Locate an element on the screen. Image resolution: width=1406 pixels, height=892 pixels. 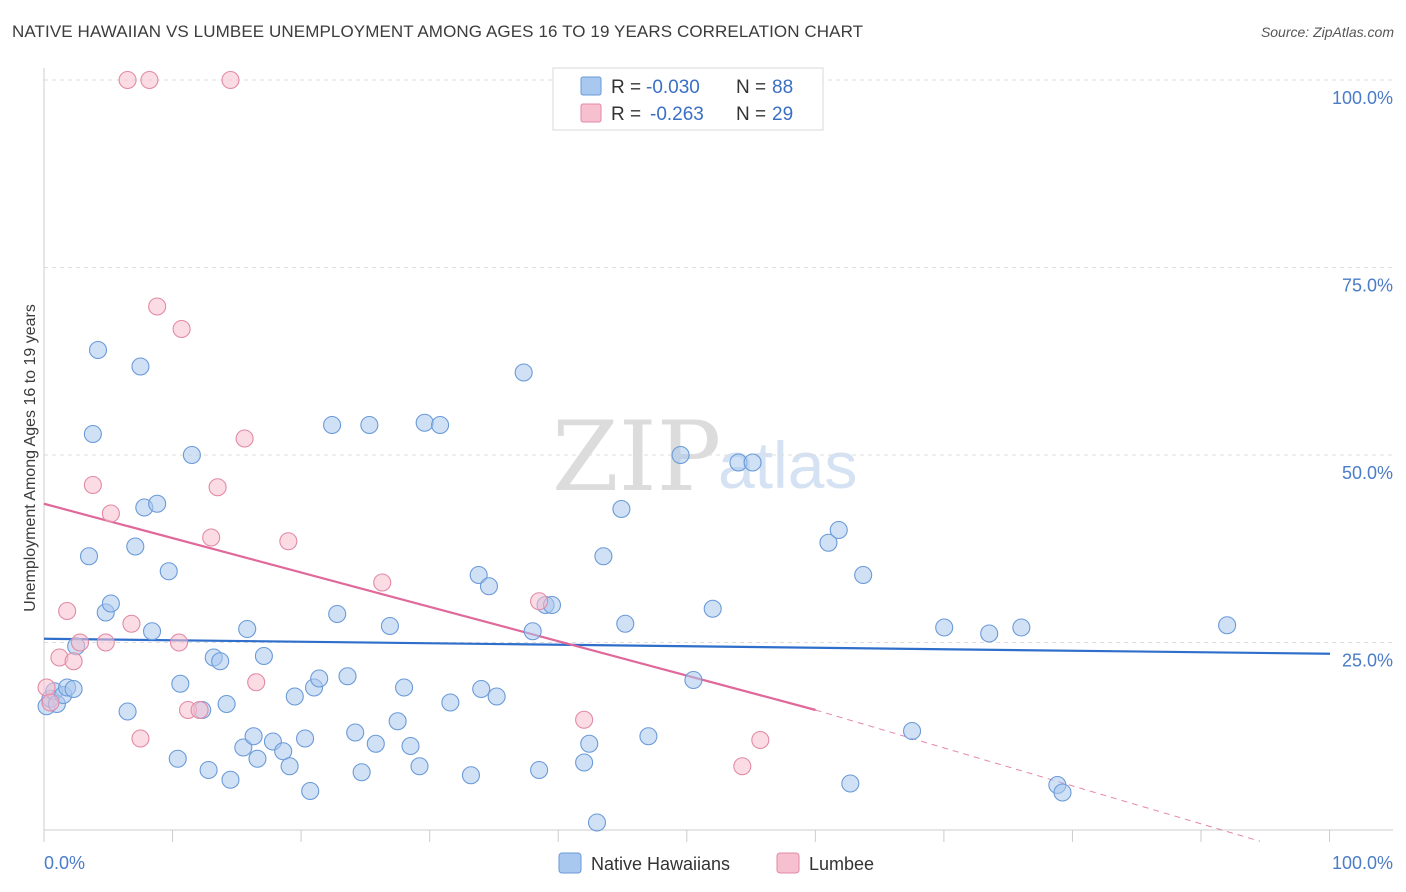
legend-r-label-1: R = is located at coordinates (626, 114).